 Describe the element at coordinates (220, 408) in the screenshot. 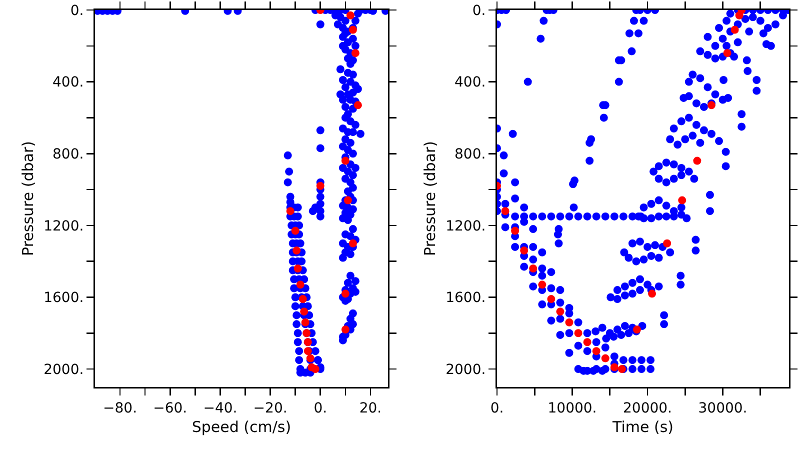

I see `x-tick-label: −40.` at that location.